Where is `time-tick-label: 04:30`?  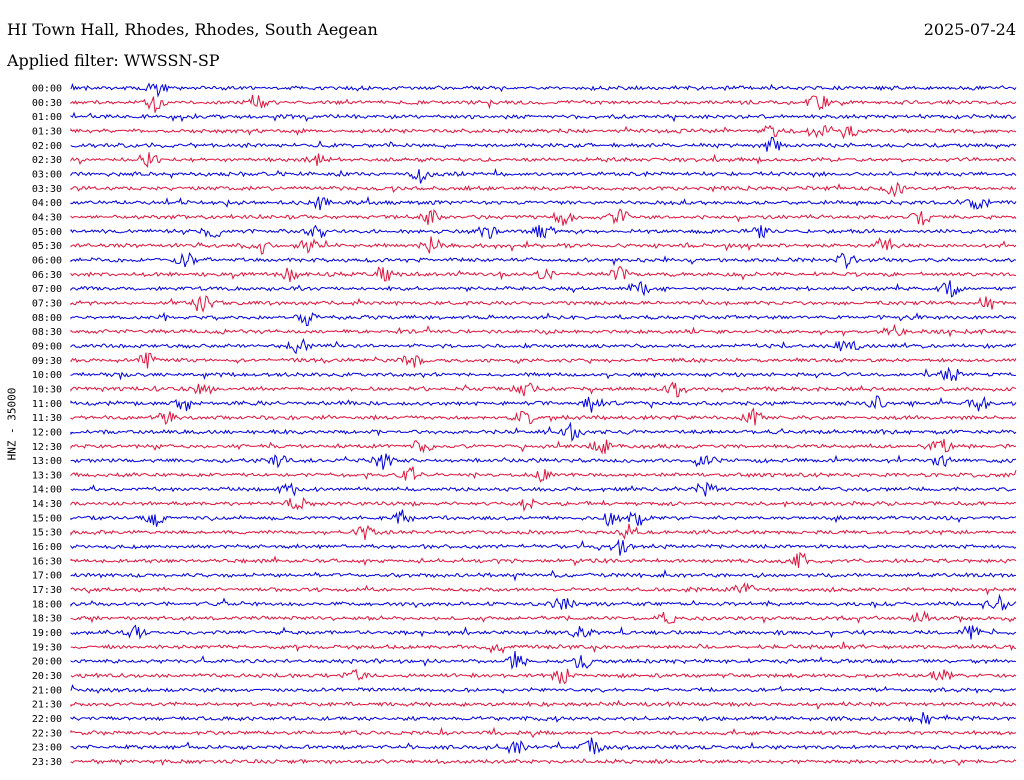 time-tick-label: 04:30 is located at coordinates (47, 217).